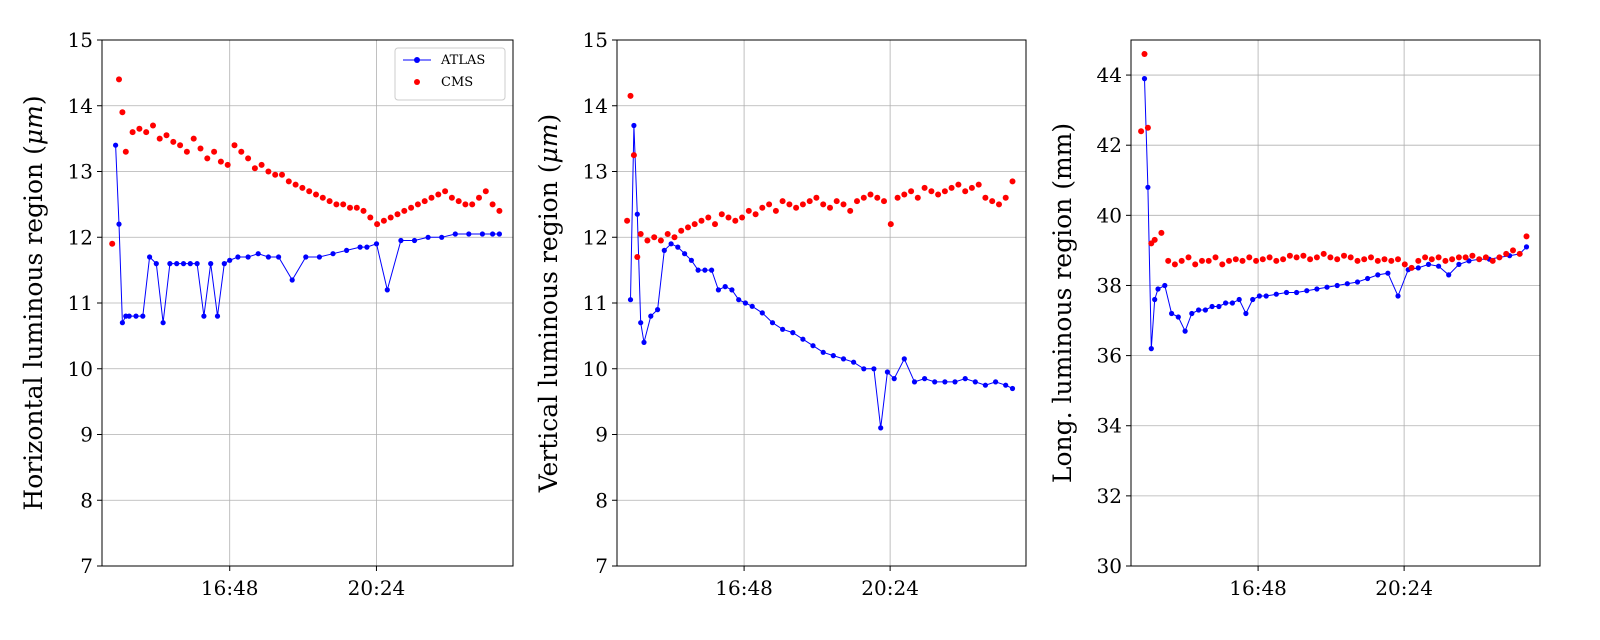 This screenshot has height=640, width=1600. I want to click on series-cms, so click(1334, 161).